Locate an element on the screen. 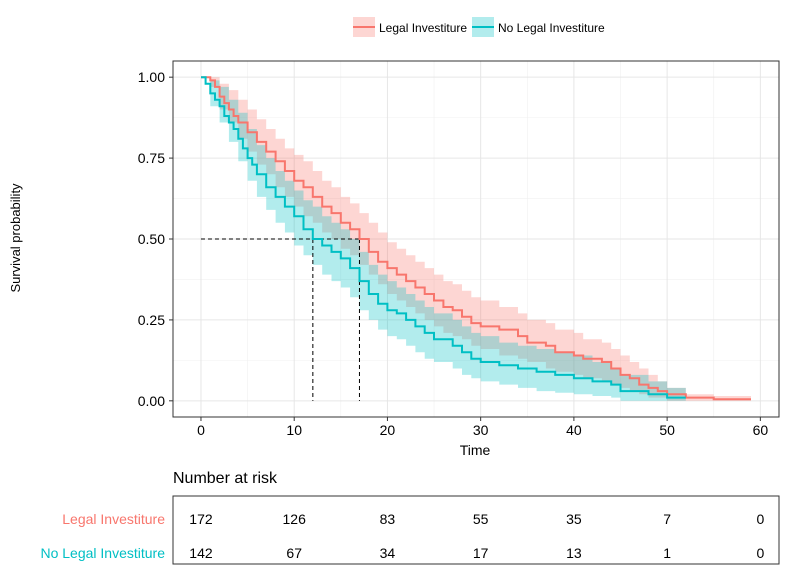 Image resolution: width=786 pixels, height=577 pixels. x-tick-label: 30 is located at coordinates (481, 430).